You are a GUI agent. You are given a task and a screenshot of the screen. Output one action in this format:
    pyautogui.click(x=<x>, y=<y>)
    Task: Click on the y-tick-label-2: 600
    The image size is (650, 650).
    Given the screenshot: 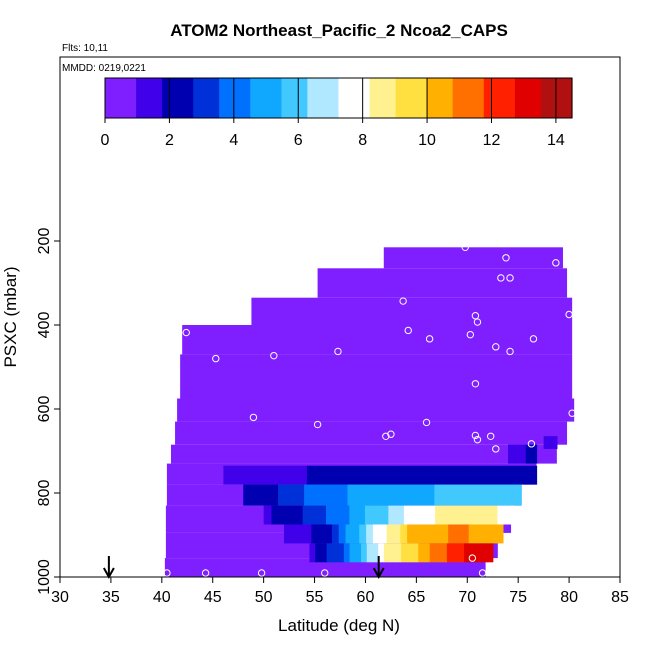 What is the action you would take?
    pyautogui.click(x=44, y=409)
    